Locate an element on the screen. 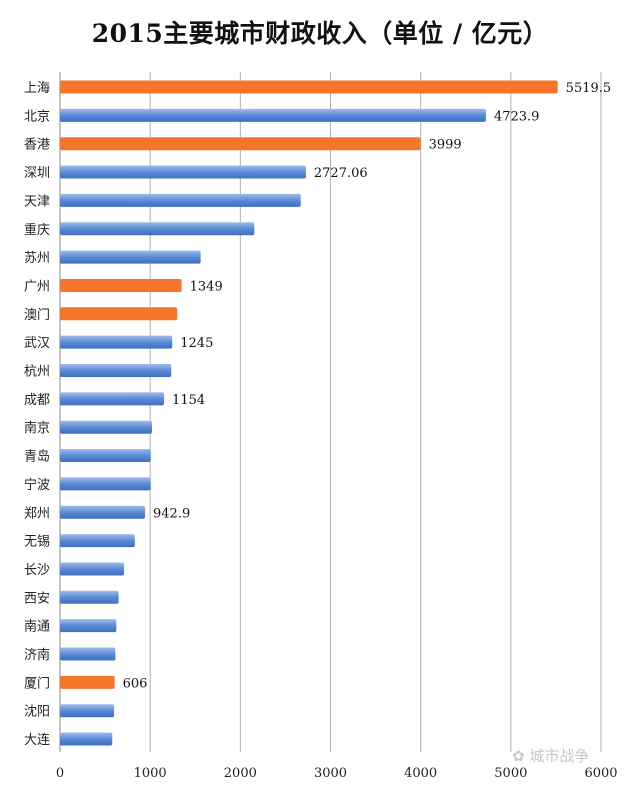 The image size is (640, 793). category-label: 青岛 is located at coordinates (37, 457).